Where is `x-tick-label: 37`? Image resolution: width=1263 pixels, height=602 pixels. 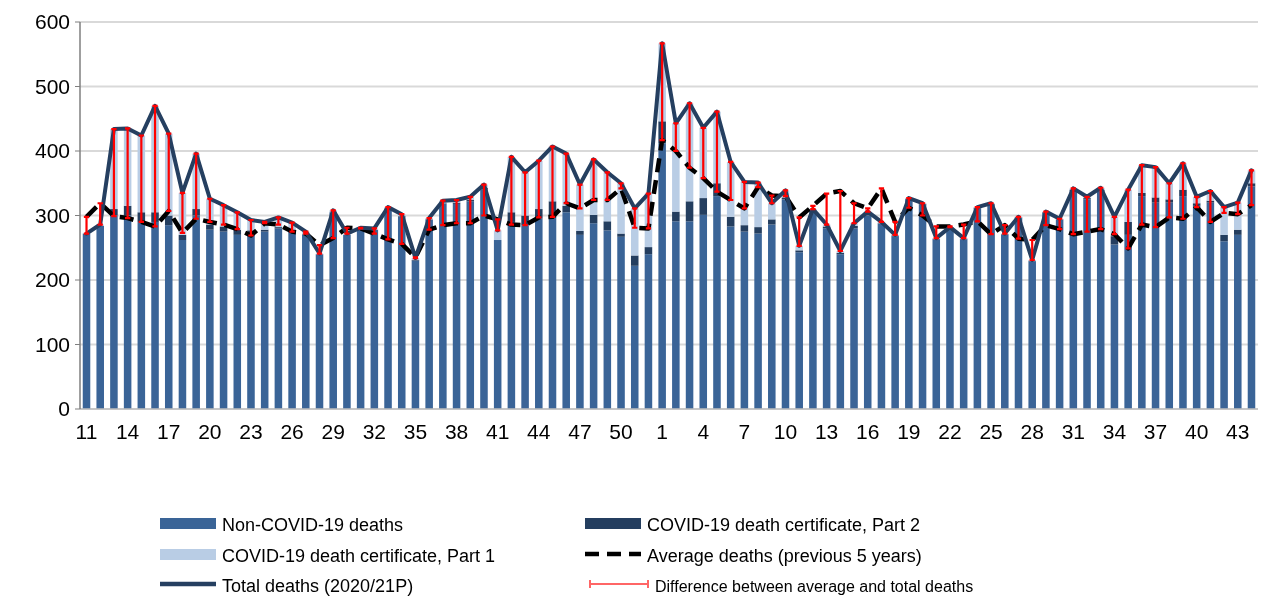 x-tick-label: 37 is located at coordinates (1155, 431).